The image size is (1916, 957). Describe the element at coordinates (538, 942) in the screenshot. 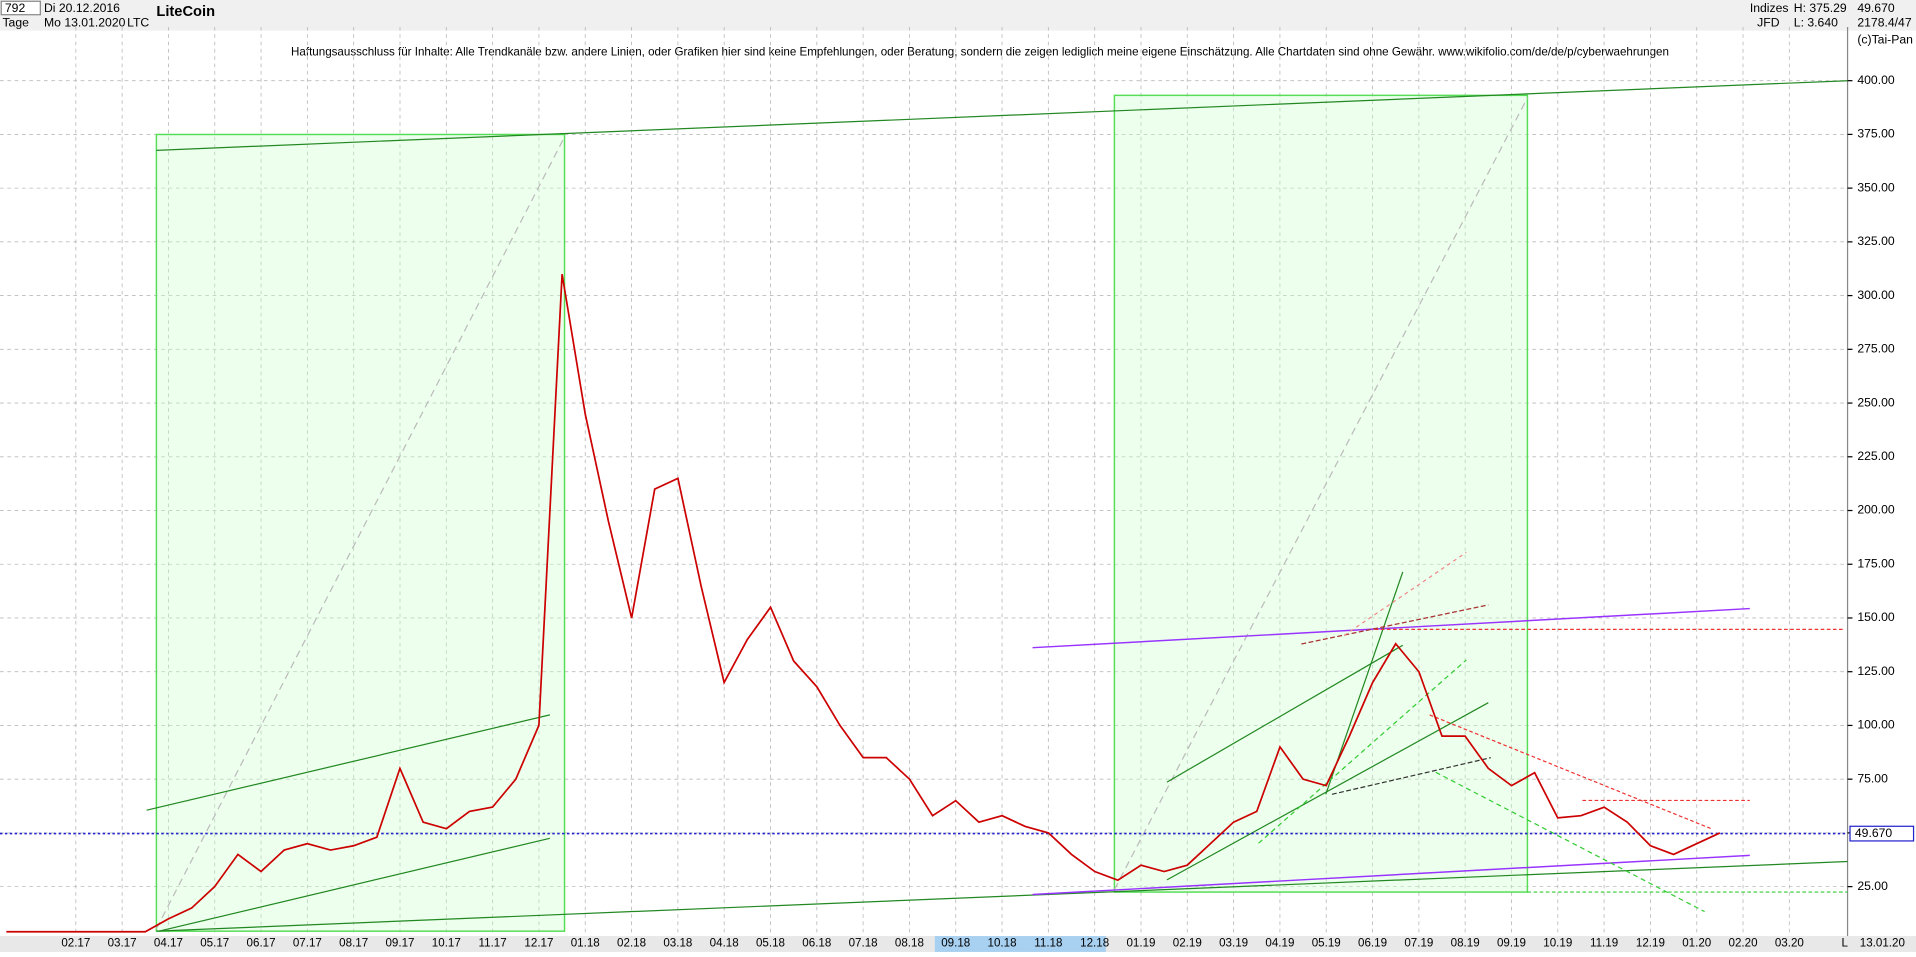

I see `x-tick-label: 12.17` at that location.